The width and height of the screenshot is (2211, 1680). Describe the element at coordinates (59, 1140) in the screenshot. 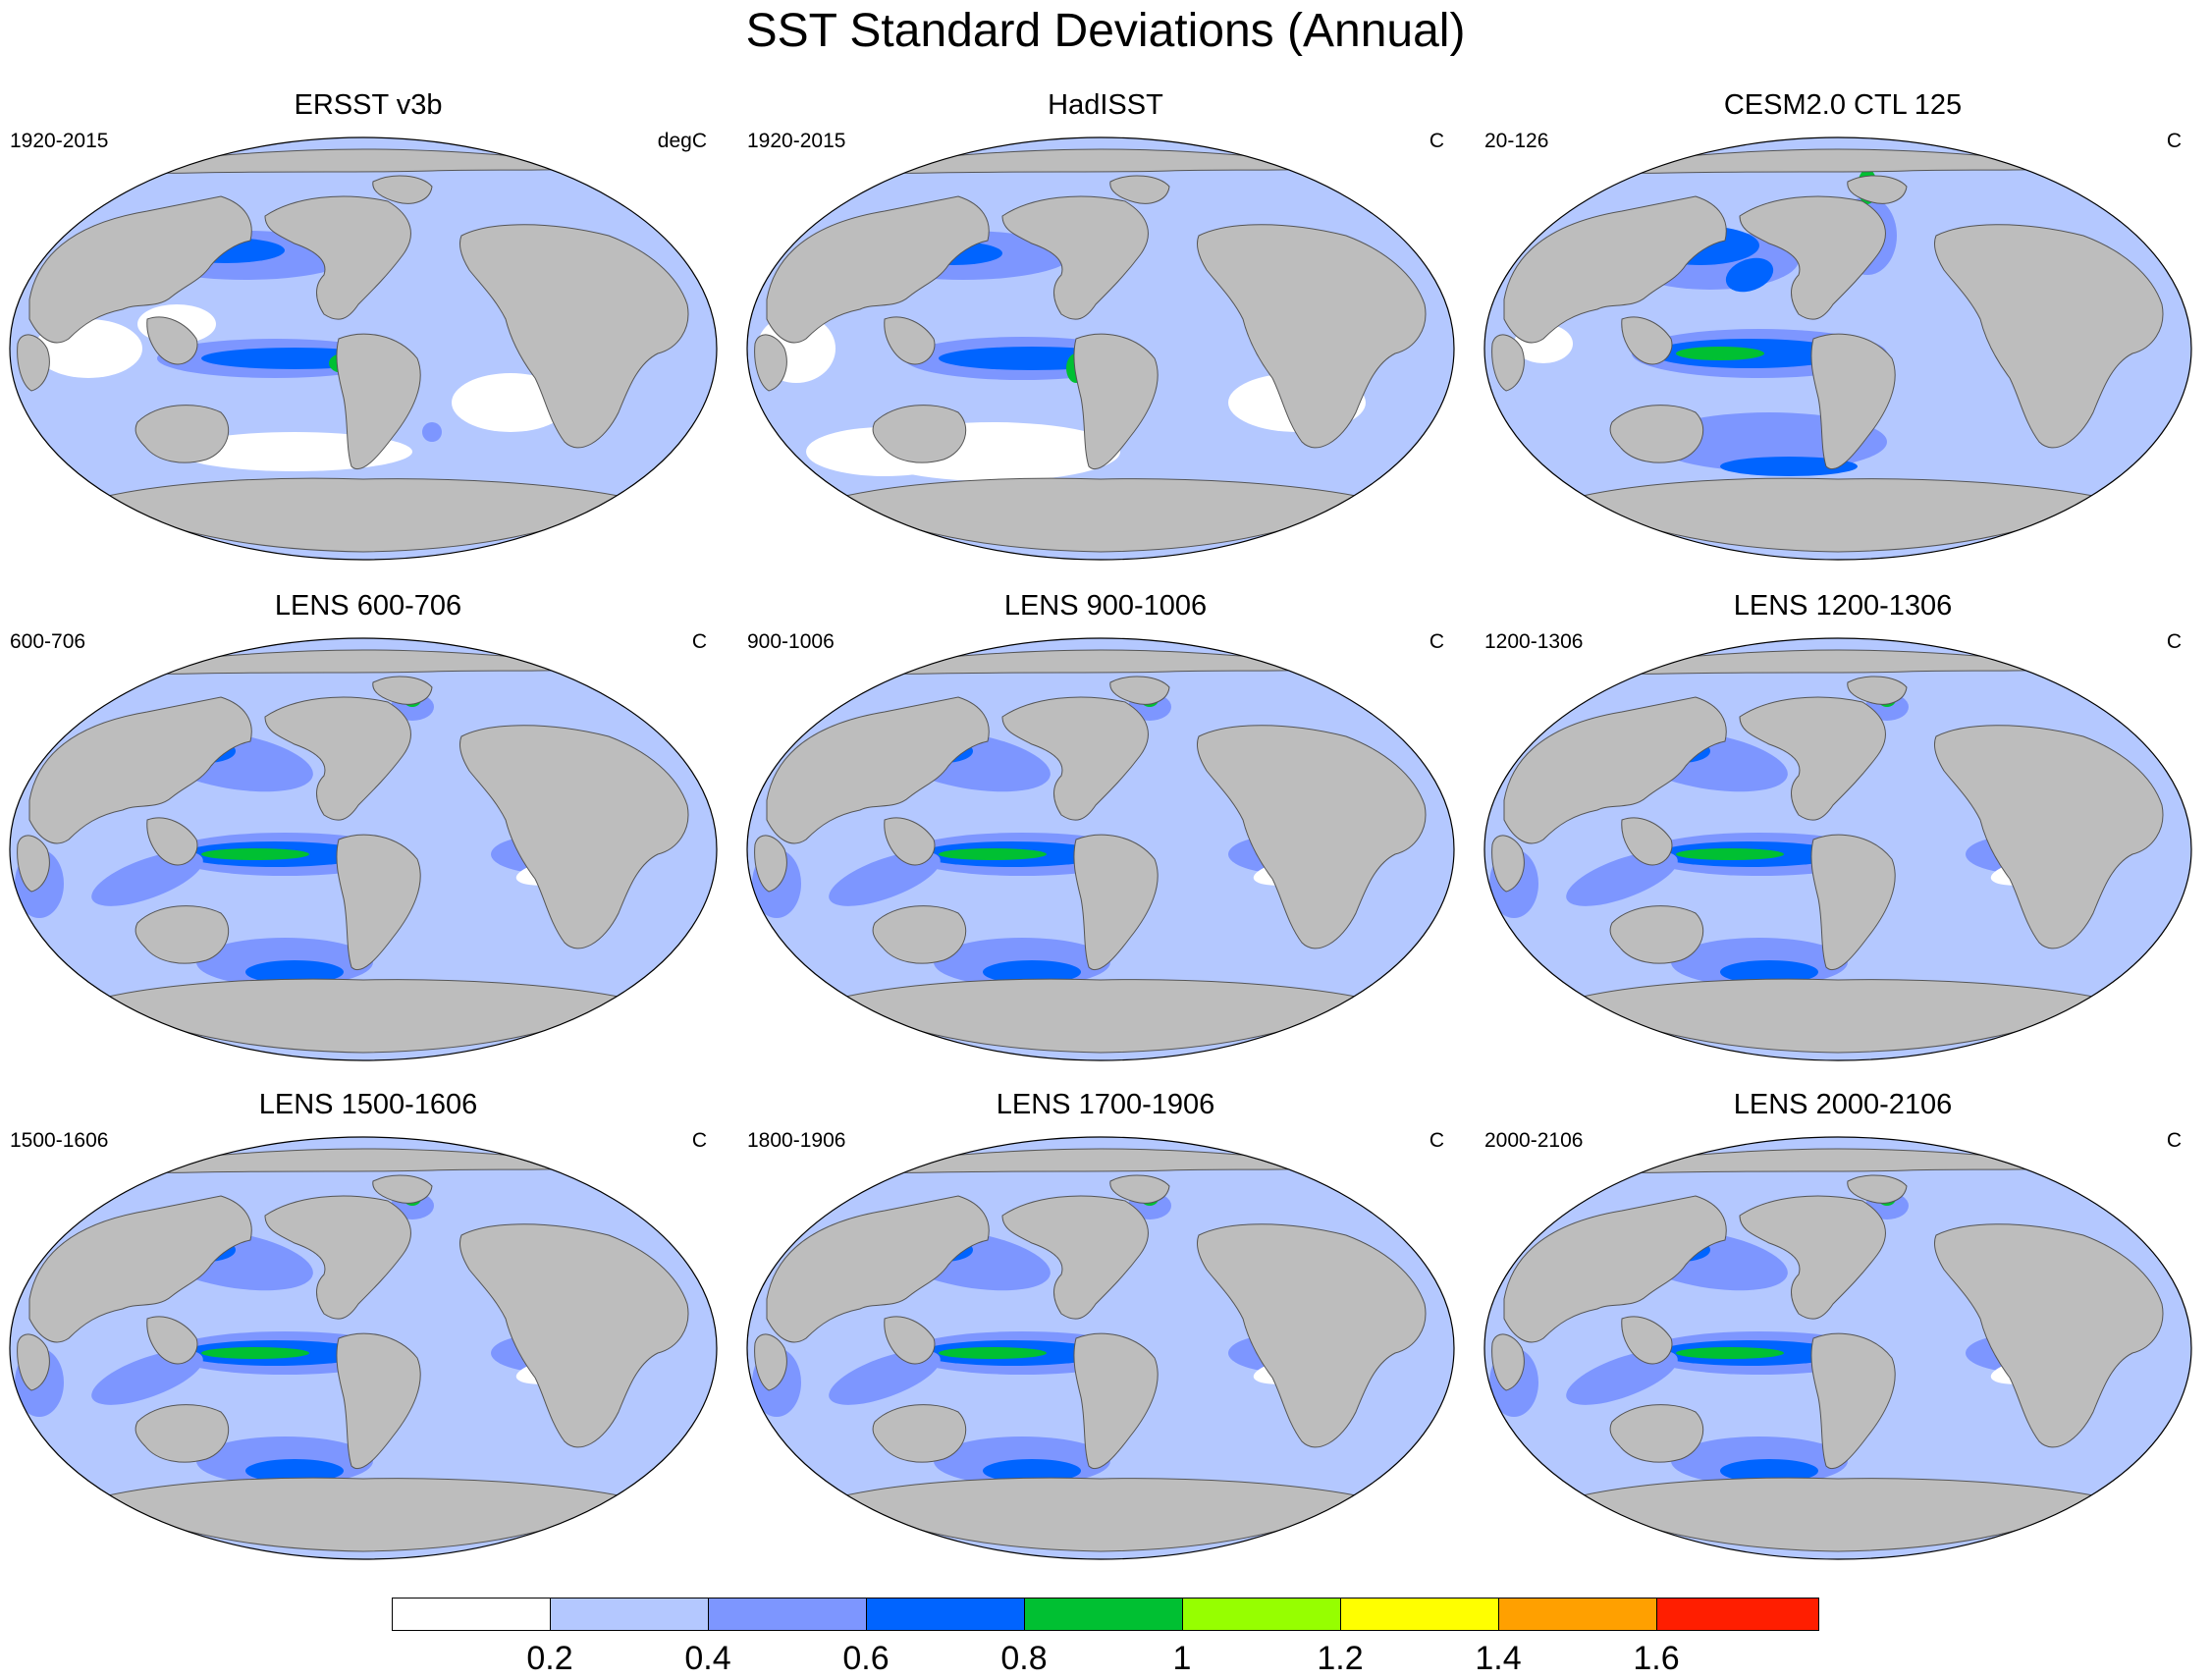

I see `panel-period-label: 1500-1606` at that location.